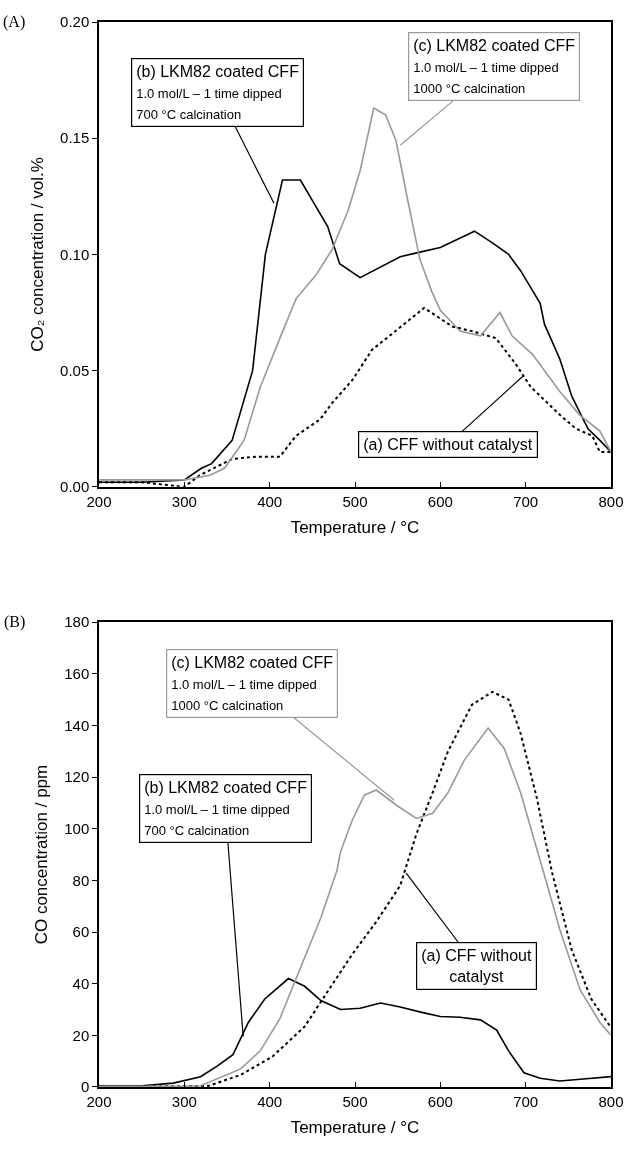 This screenshot has width=638, height=1157. Describe the element at coordinates (77, 725) in the screenshot. I see `y-tick-label: 140` at that location.